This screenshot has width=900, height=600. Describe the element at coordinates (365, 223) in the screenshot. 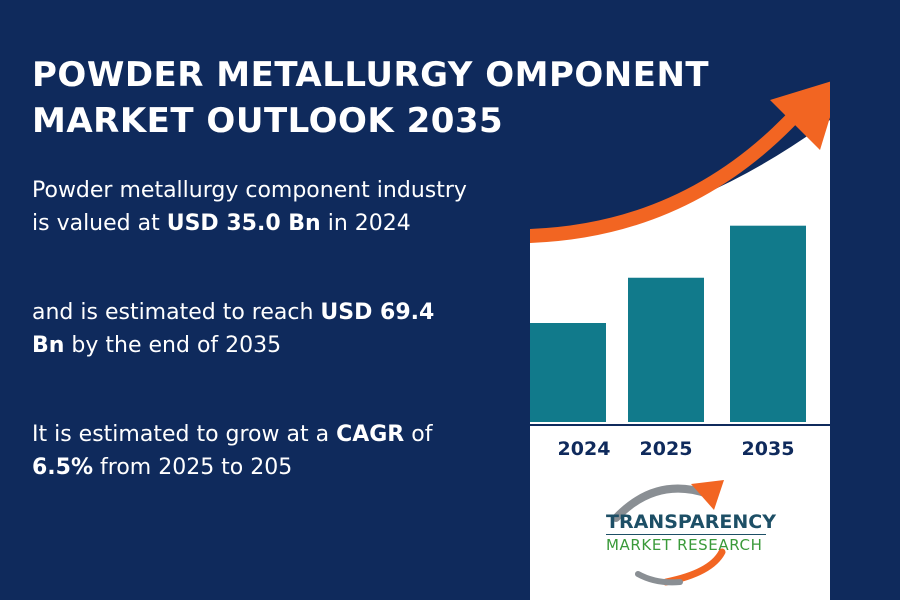

I see `stat-current-post: in 2024` at that location.